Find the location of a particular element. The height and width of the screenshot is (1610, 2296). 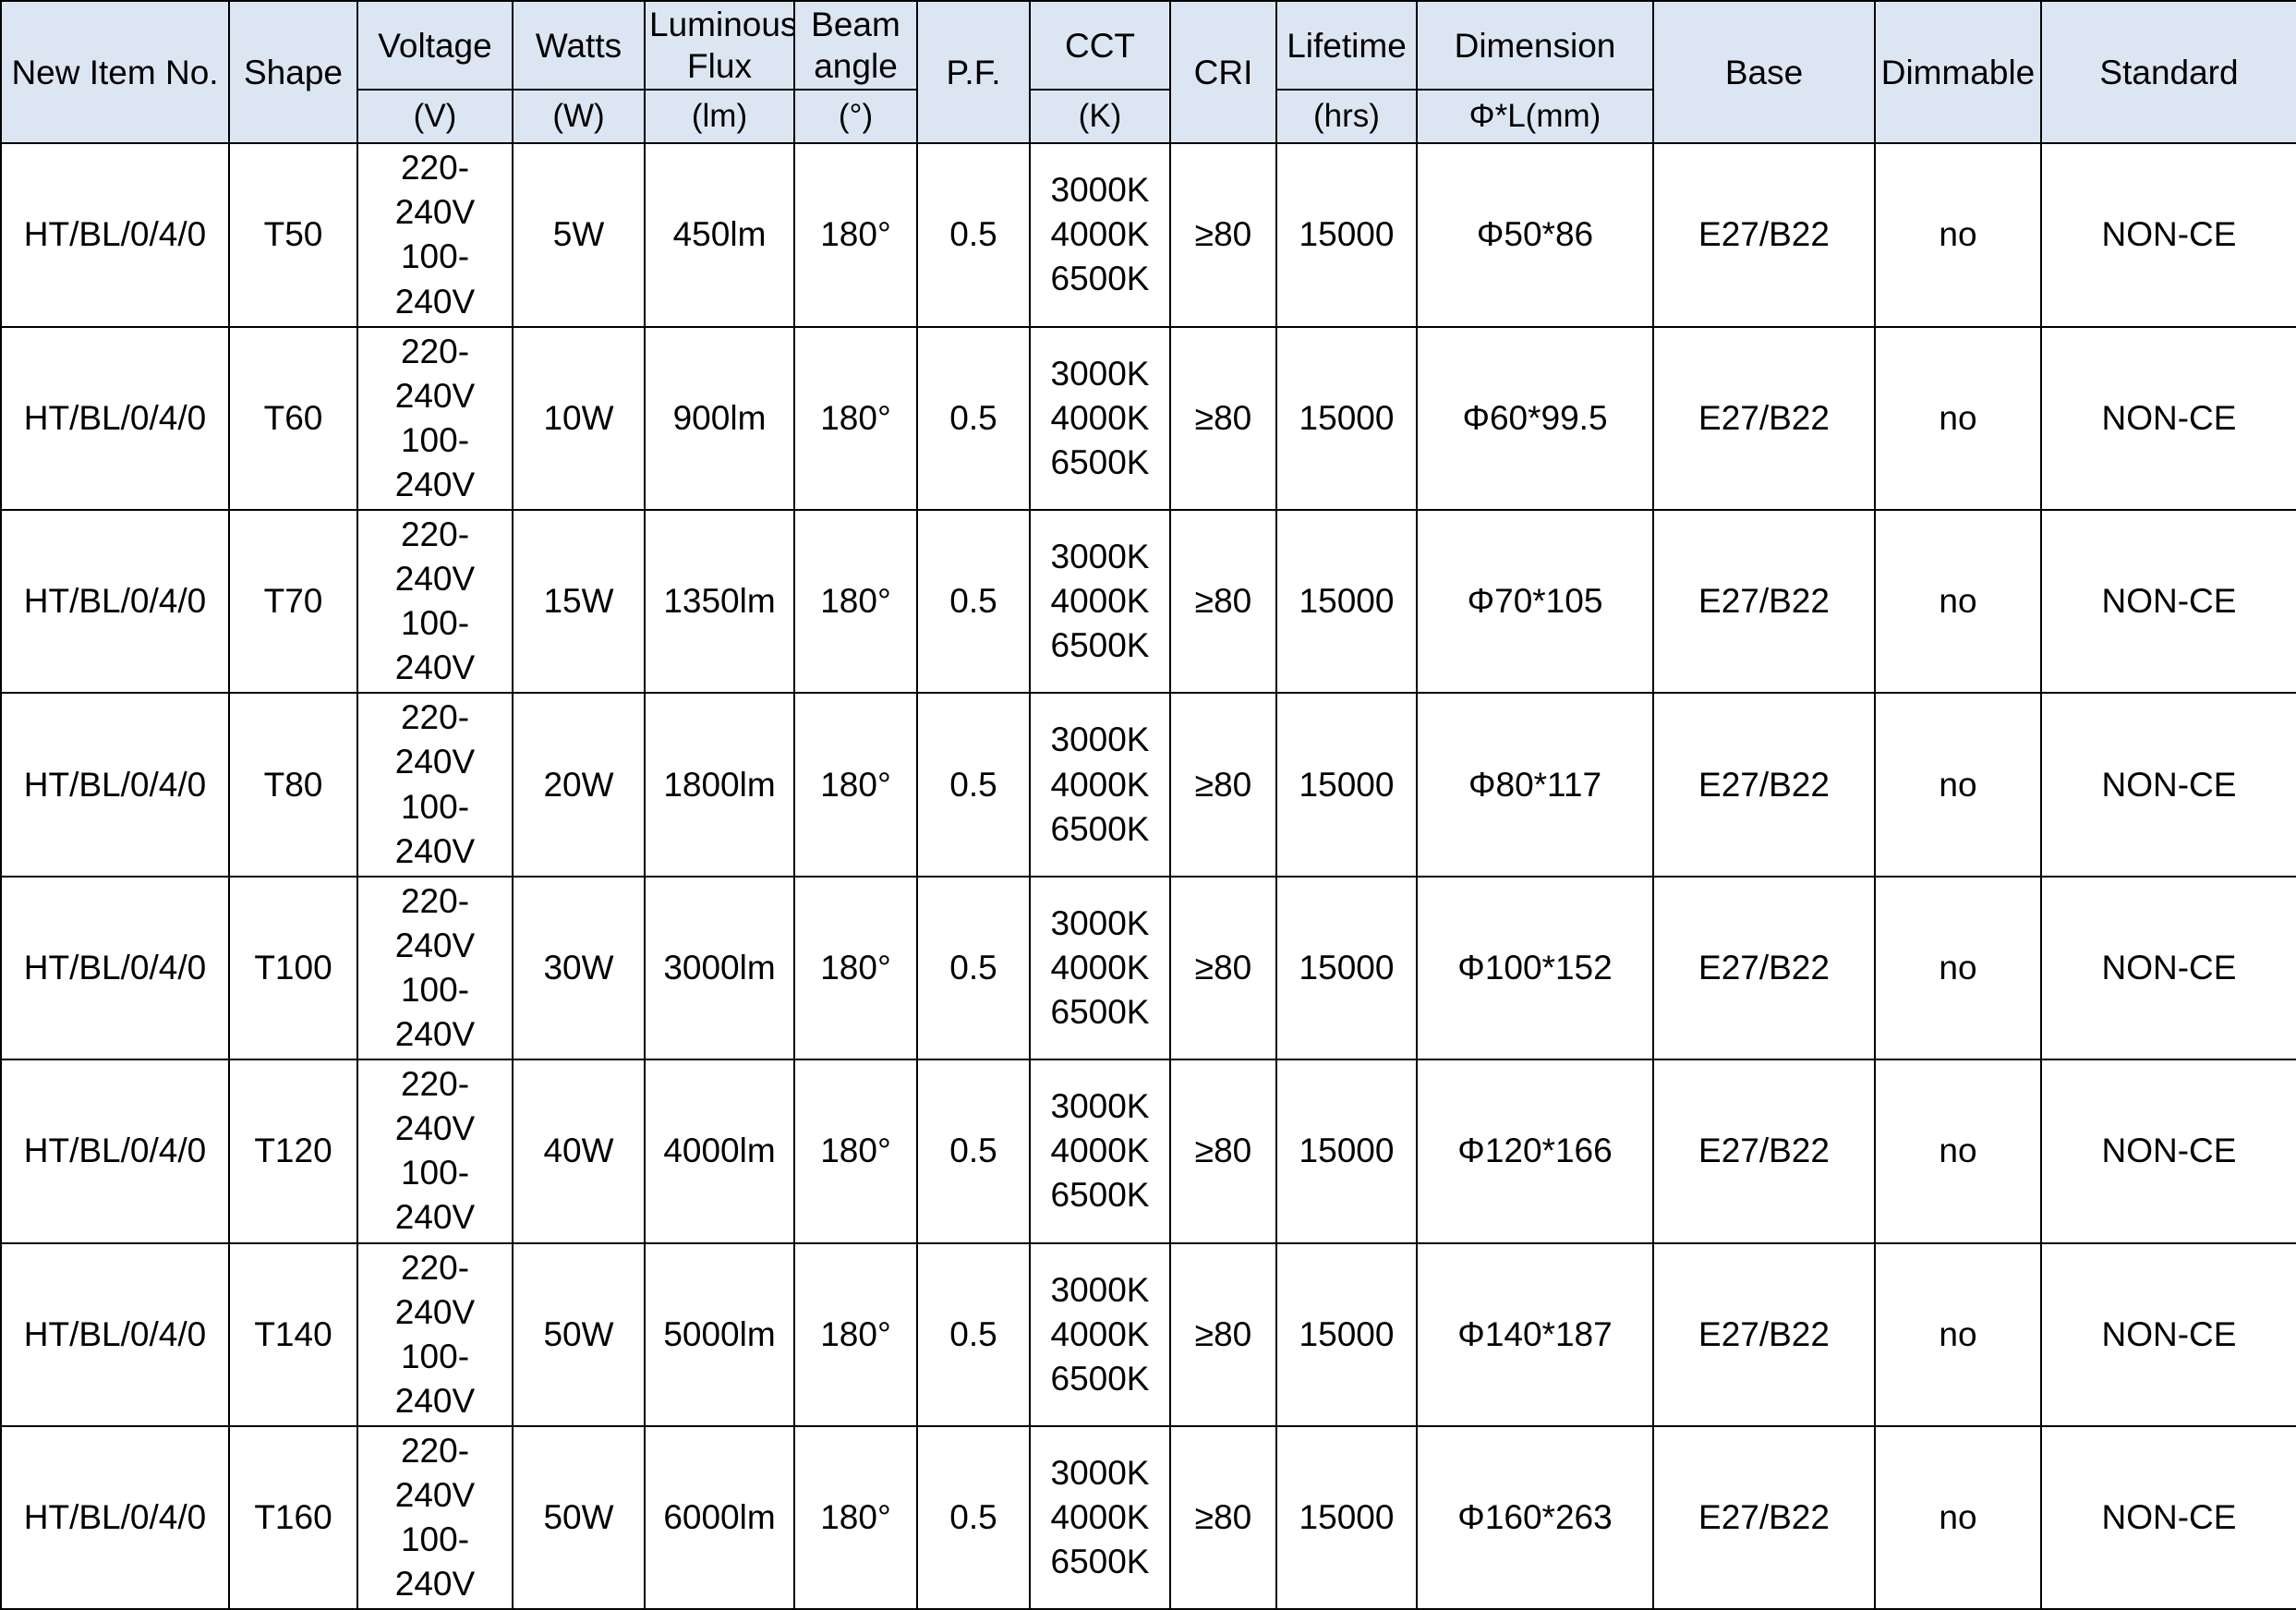

cell-shape: T160 is located at coordinates (293, 1517).